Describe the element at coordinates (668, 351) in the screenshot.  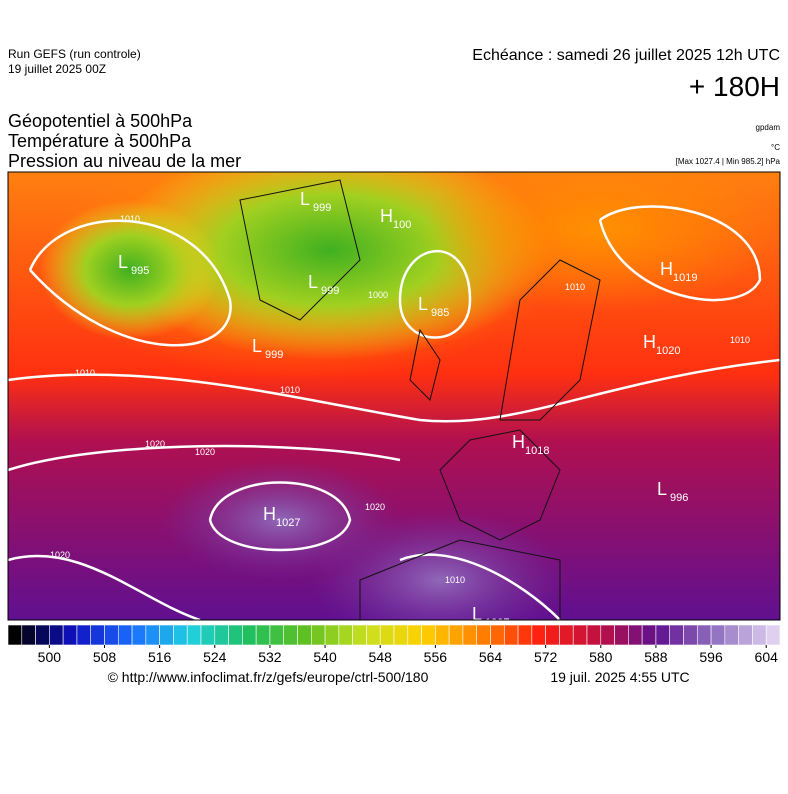
I see `center-value: 1020` at that location.